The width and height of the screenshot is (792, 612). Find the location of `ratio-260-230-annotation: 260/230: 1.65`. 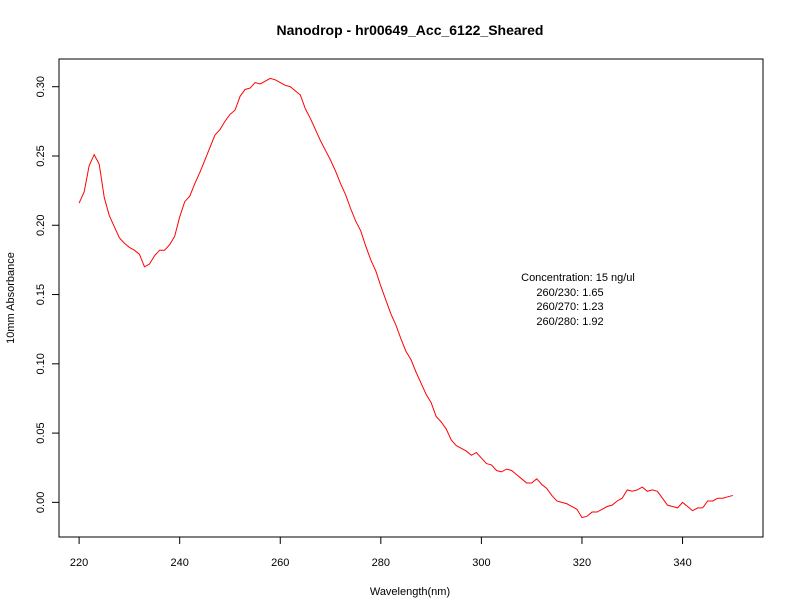

ratio-260-230-annotation: 260/230: 1.65 is located at coordinates (569, 293).